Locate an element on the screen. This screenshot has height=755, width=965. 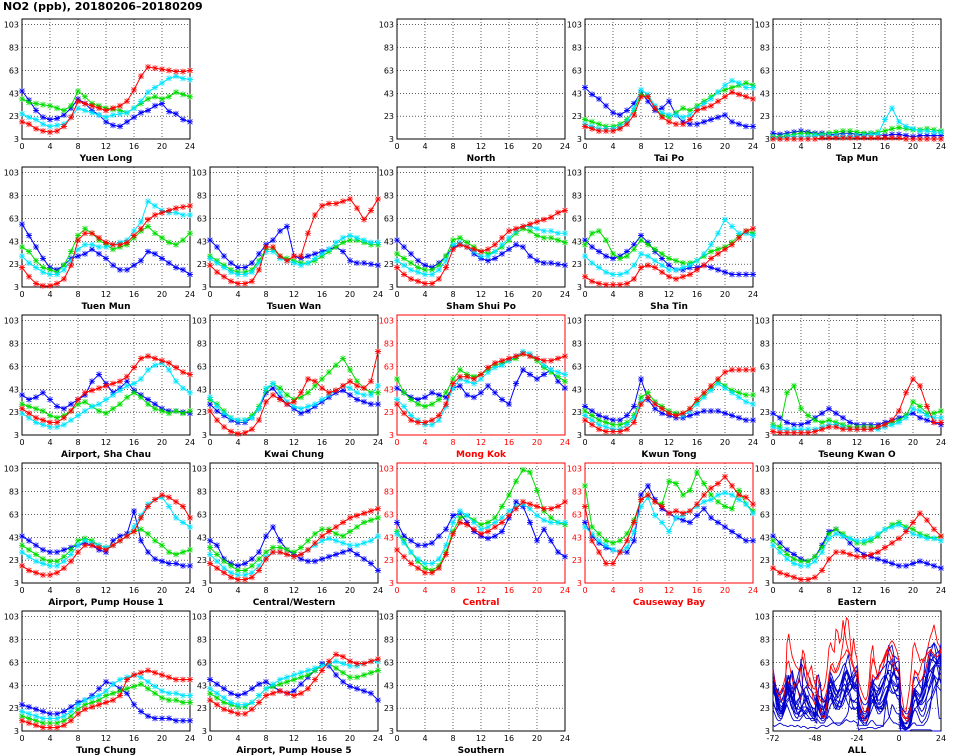
mong-kok-day3-marker is located at coordinates (411, 415).